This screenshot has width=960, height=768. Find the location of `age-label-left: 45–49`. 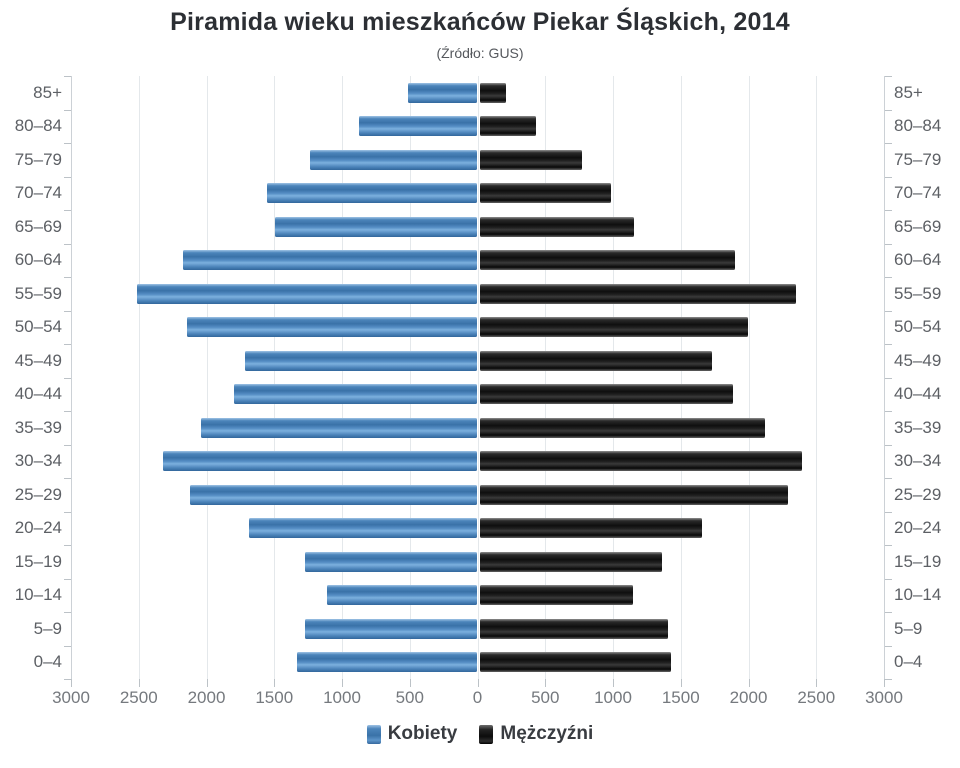

age-label-left: 45–49 is located at coordinates (38, 360).